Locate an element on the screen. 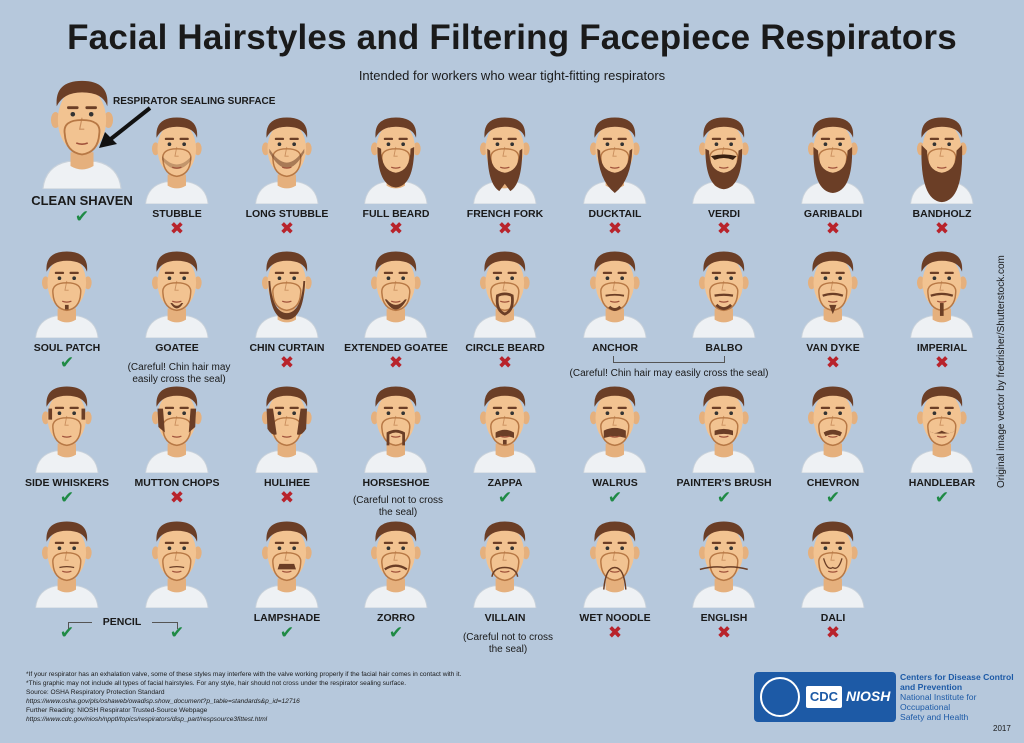 The width and height of the screenshot is (1024, 743). hairstyle-hulihee: HULIHEE ✖ is located at coordinates (287, 444).